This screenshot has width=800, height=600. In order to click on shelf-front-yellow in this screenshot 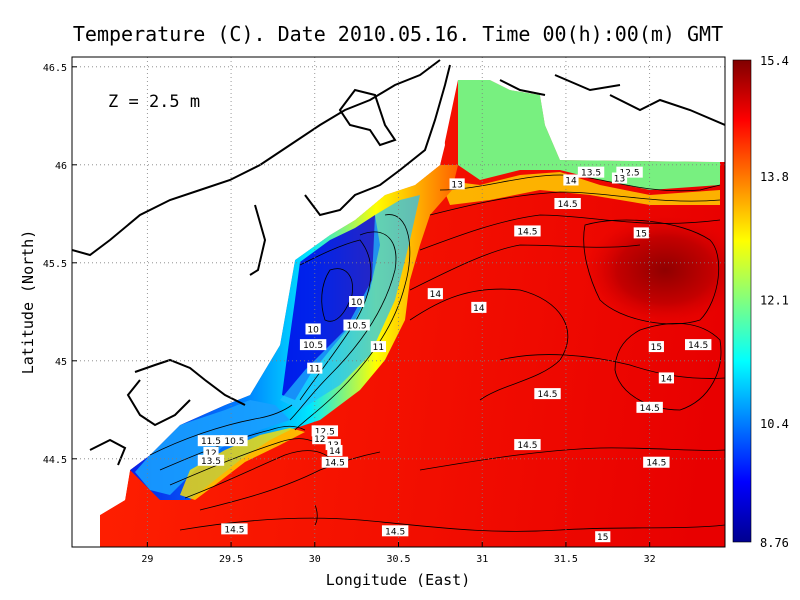, I will do `click(580, 188)`.